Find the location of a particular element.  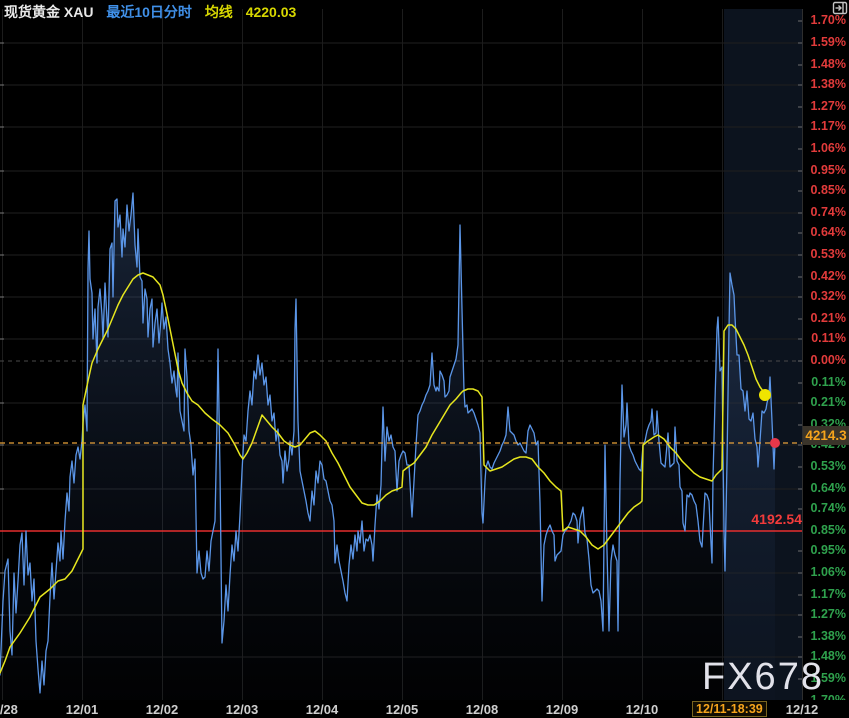

axis-label-up: 1.70% is located at coordinates (828, 20).